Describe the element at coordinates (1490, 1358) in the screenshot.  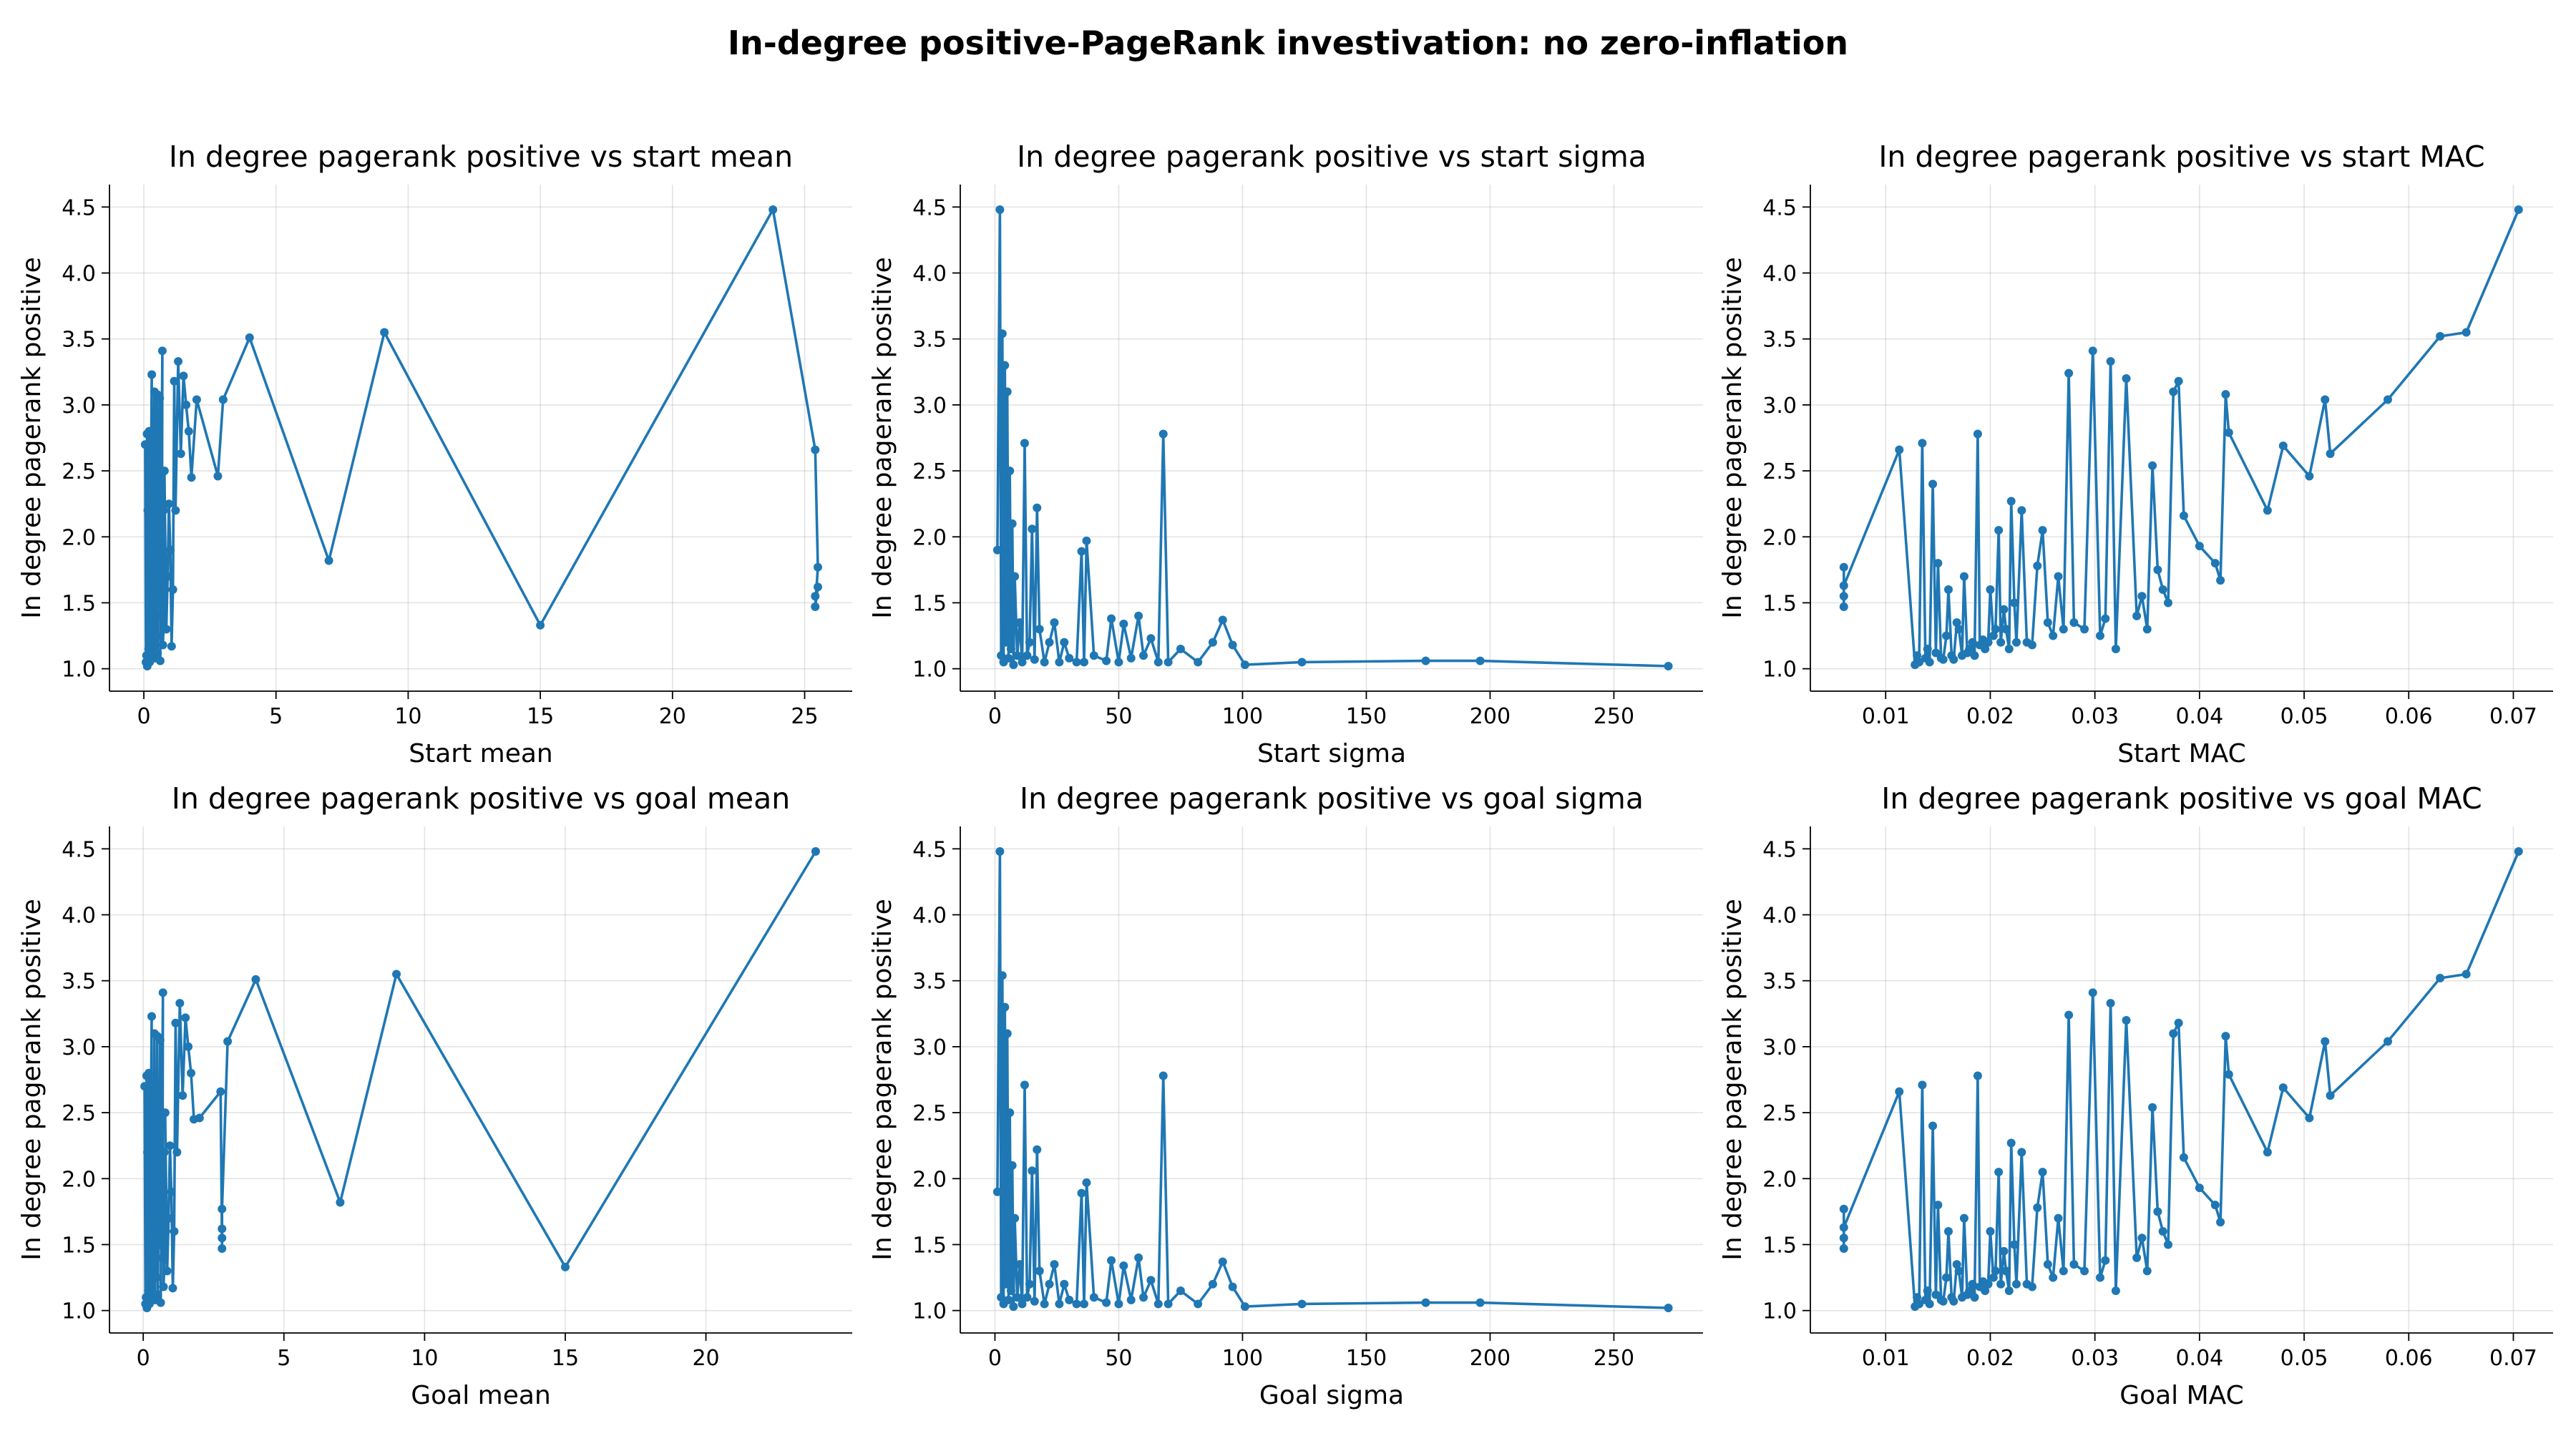
I see `x-tick-label: 200` at that location.